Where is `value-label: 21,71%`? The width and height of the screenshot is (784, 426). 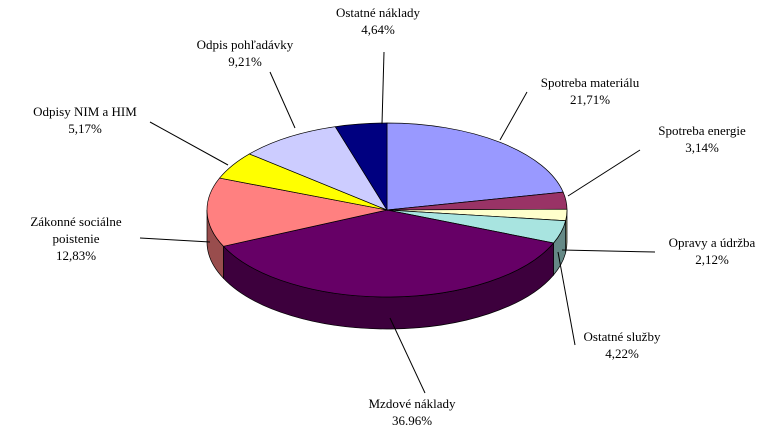 value-label: 21,71% is located at coordinates (590, 99).